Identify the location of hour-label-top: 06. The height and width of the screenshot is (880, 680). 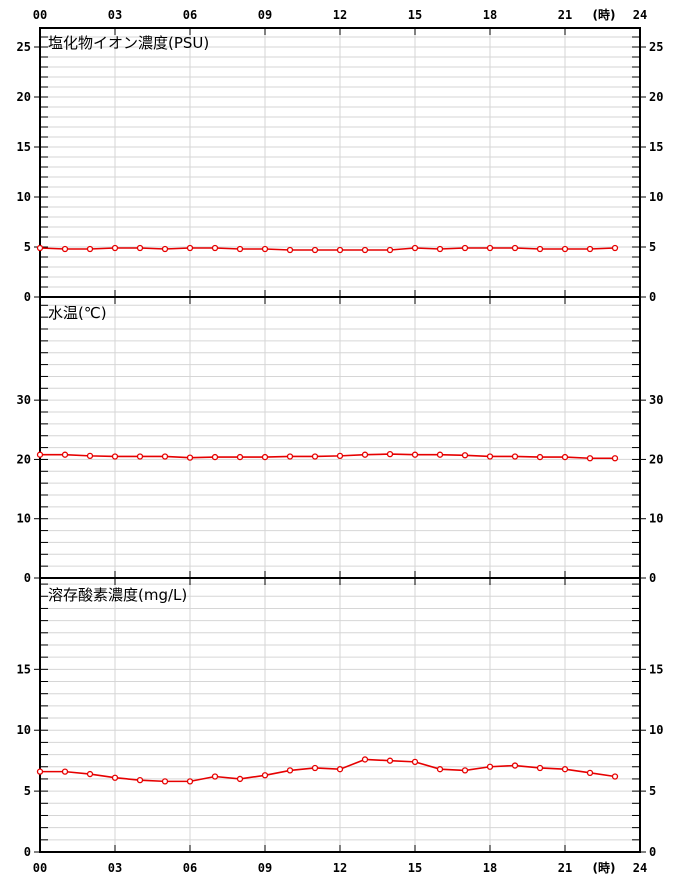
(190, 15).